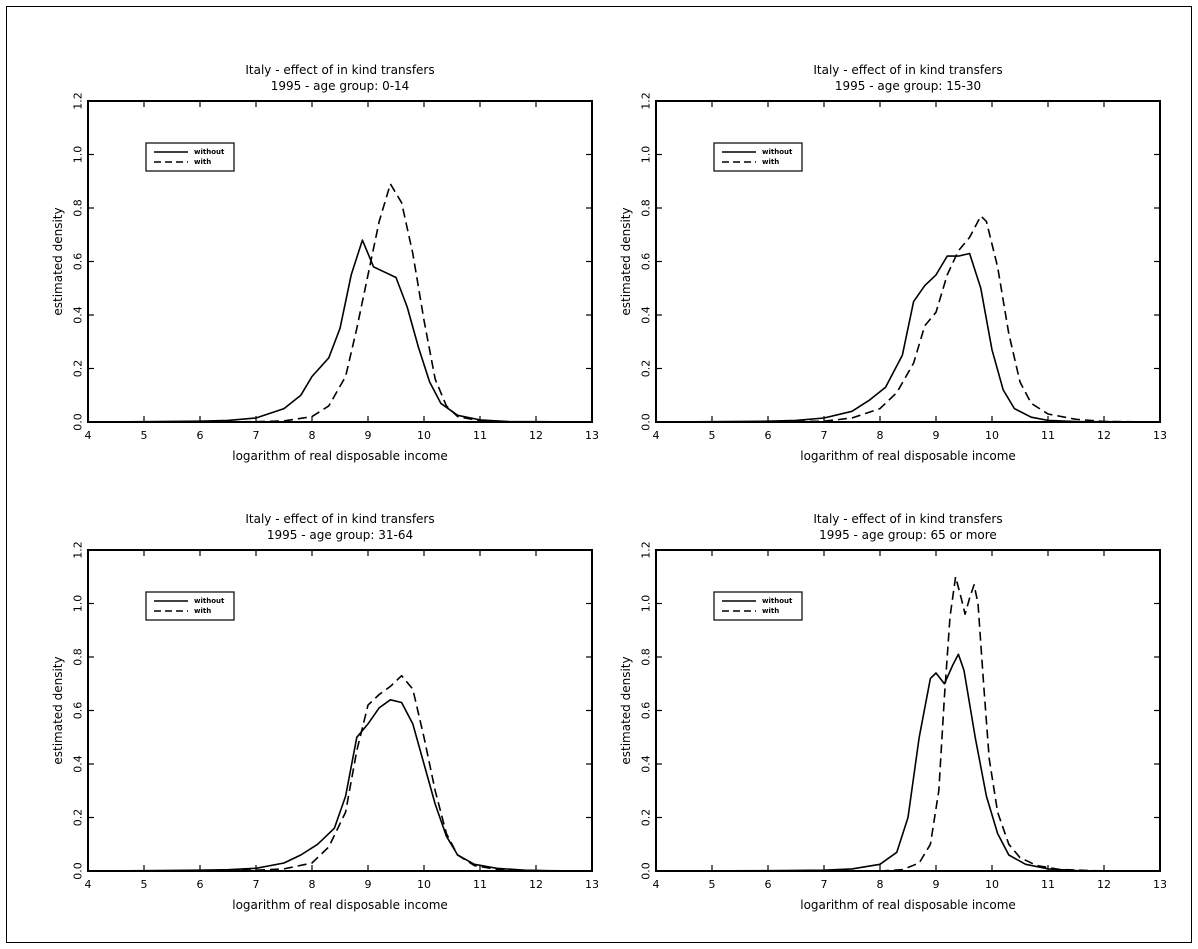 This screenshot has height=949, width=1198. What do you see at coordinates (908, 535) in the screenshot?
I see `chart-subtitle: 1995 - age group: 65 or more` at bounding box center [908, 535].